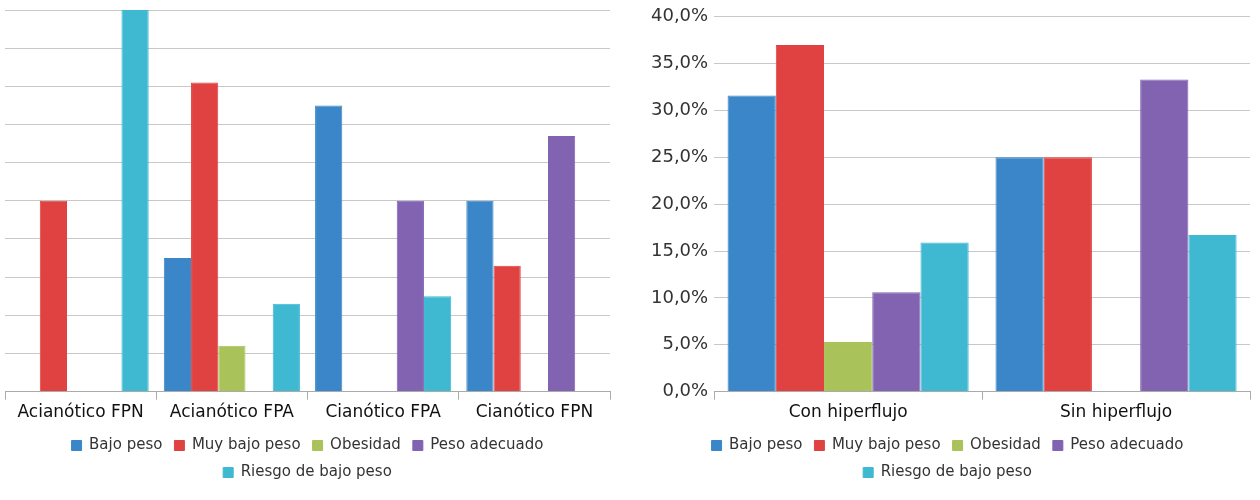 The height and width of the screenshot is (500, 1260). What do you see at coordinates (679, 202) in the screenshot?
I see `y-tick-label: 20,0%` at bounding box center [679, 202].